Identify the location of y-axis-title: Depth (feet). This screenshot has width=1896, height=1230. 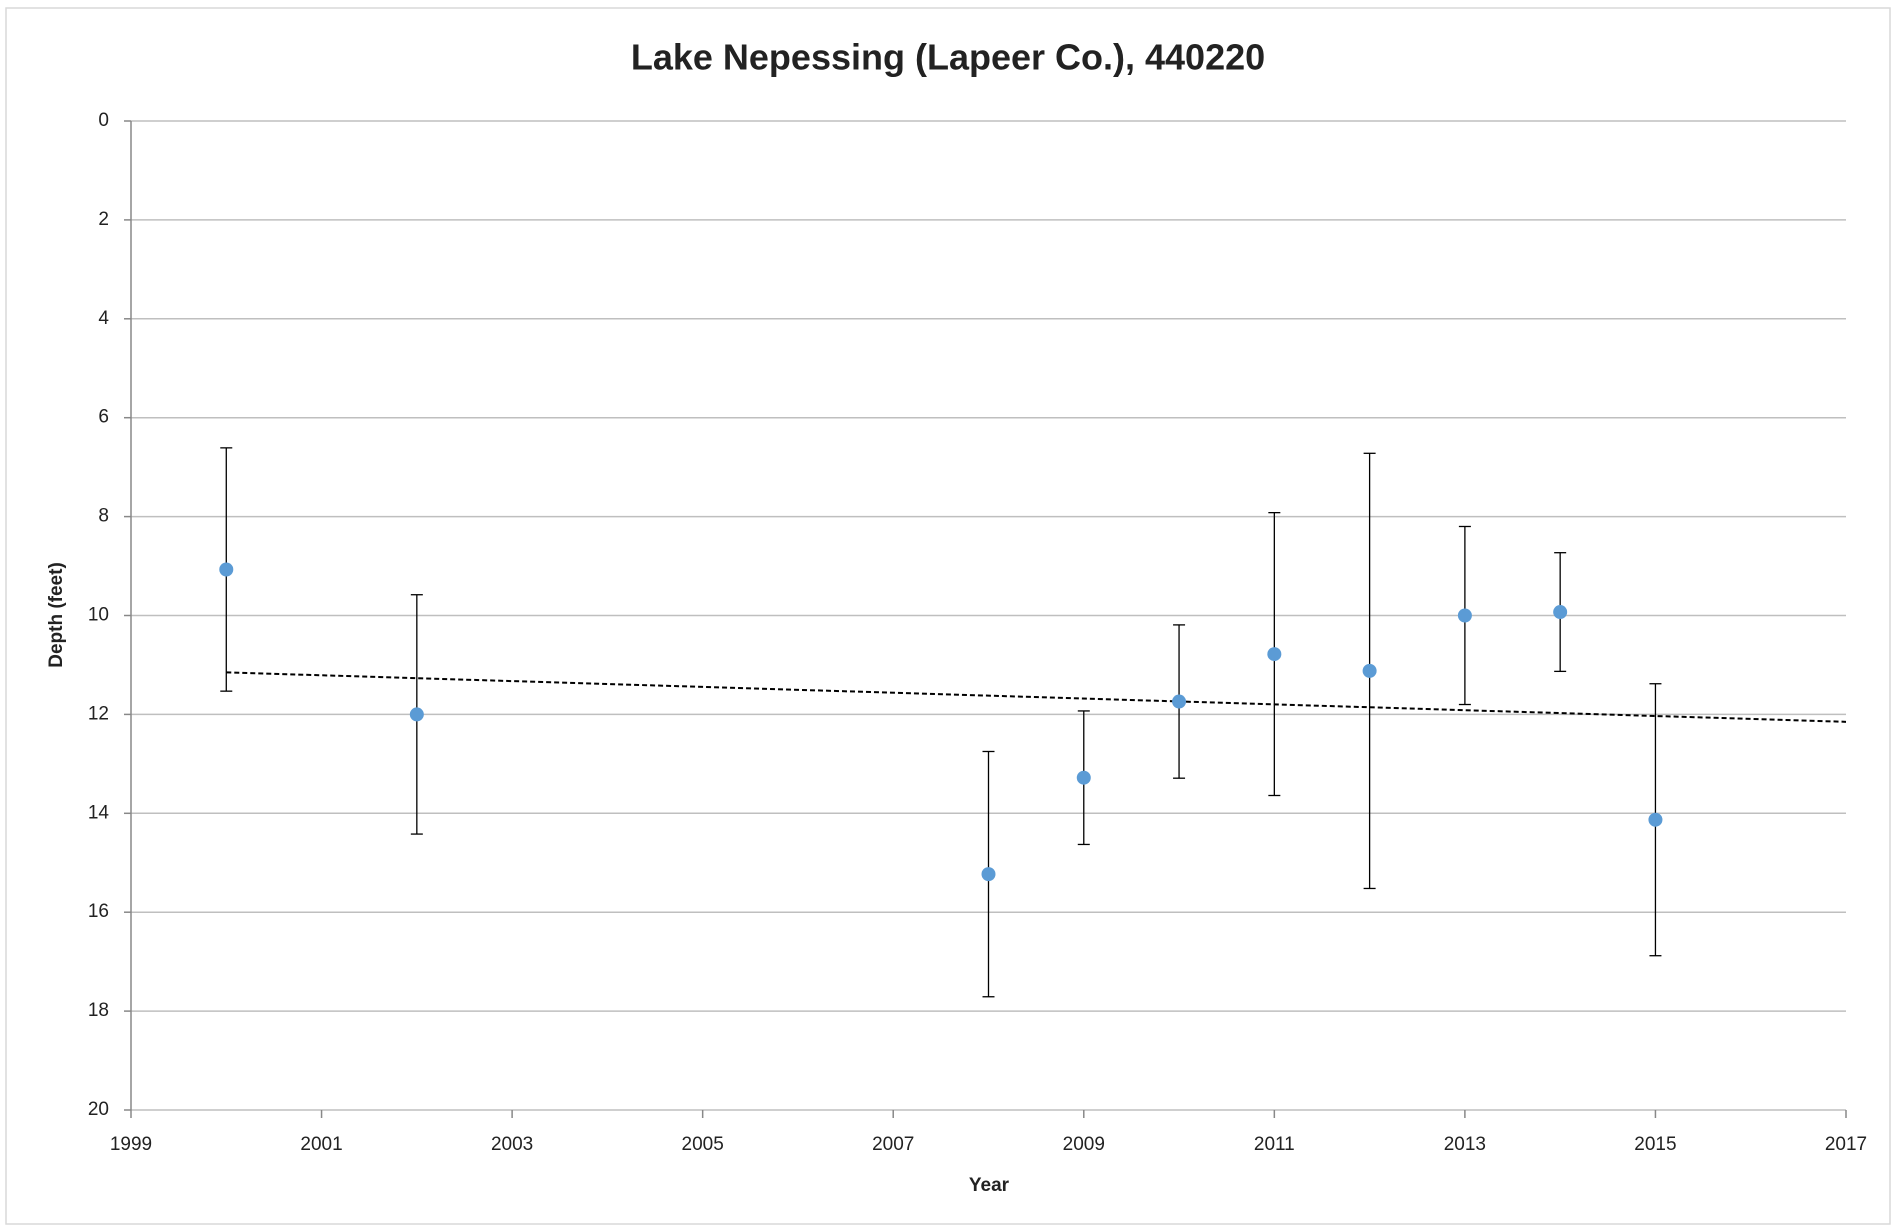
(56, 615).